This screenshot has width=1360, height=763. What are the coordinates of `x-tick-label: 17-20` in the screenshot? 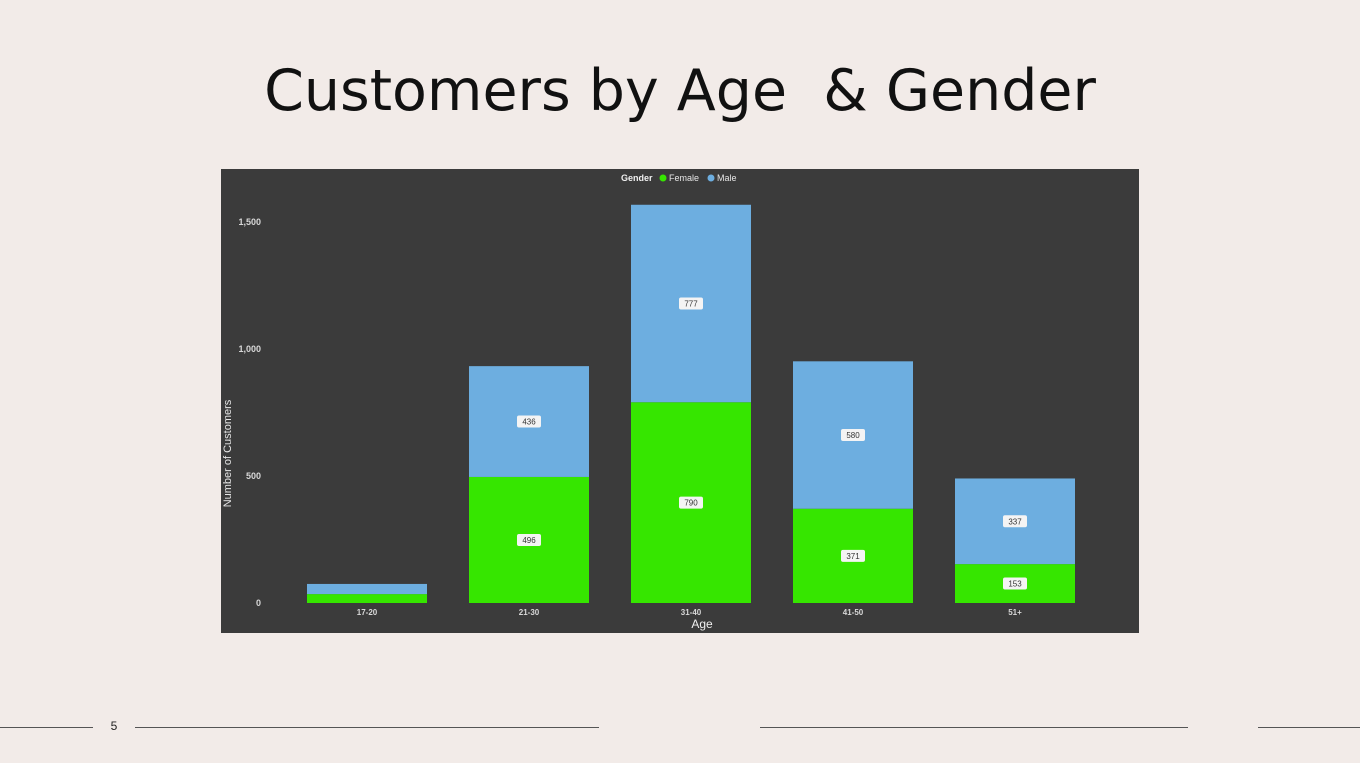 It's located at (367, 612).